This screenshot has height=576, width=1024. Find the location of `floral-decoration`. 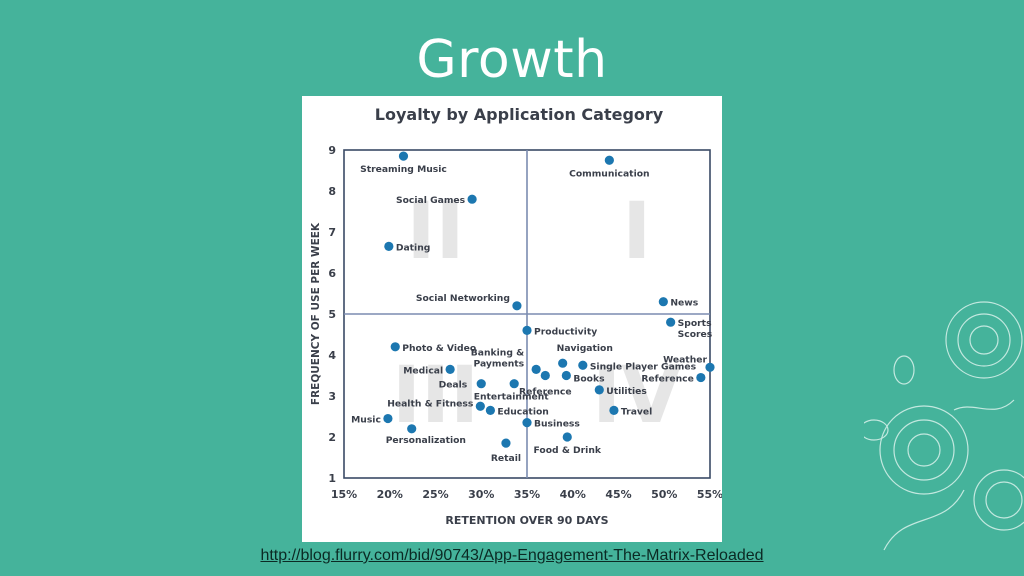

floral-decoration is located at coordinates (944, 426).